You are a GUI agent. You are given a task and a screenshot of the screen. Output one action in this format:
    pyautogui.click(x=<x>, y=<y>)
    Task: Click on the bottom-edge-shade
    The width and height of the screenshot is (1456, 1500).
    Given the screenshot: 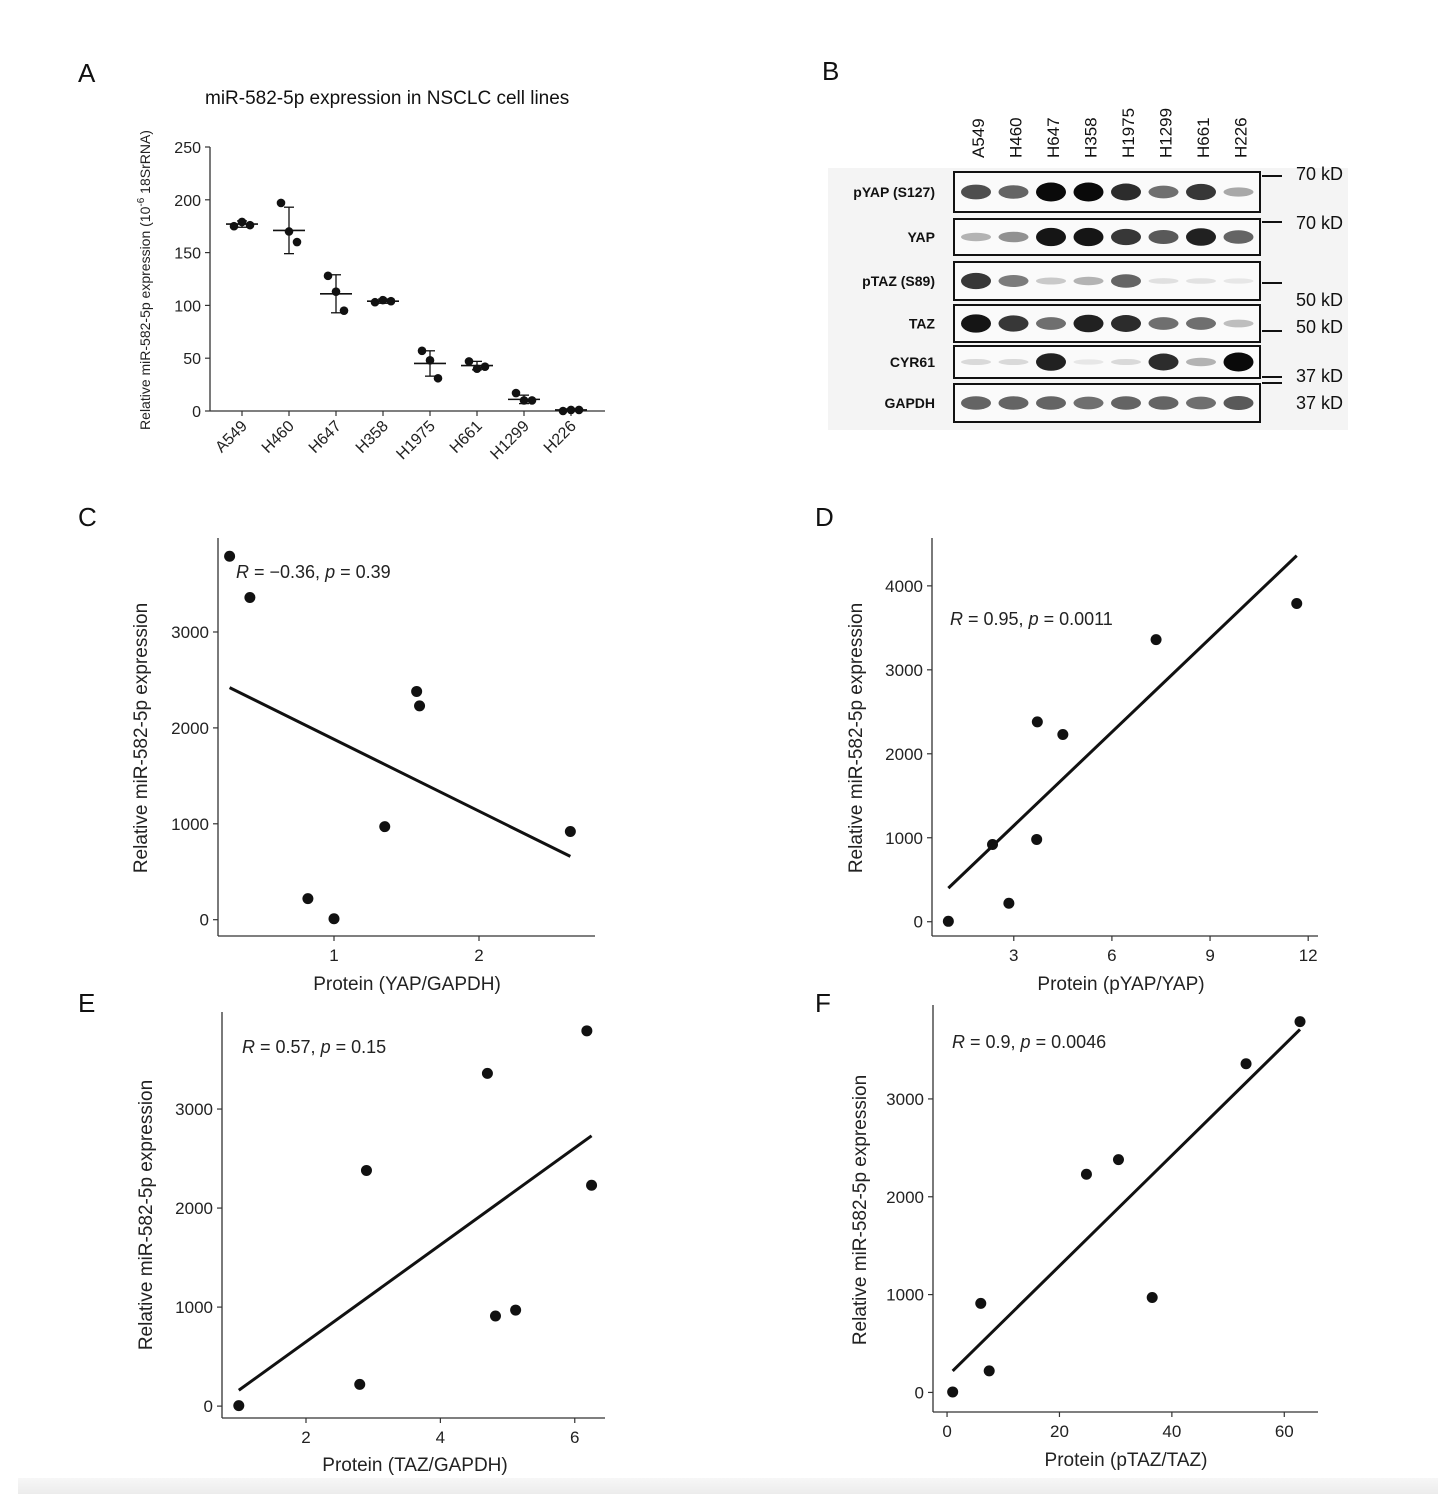 What is the action you would take?
    pyautogui.click(x=728, y=1486)
    